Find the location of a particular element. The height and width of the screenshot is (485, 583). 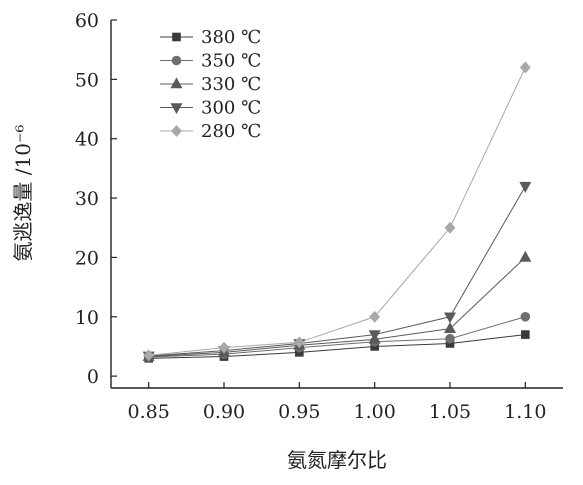

y-tick-label: 30 is located at coordinates (87, 199).